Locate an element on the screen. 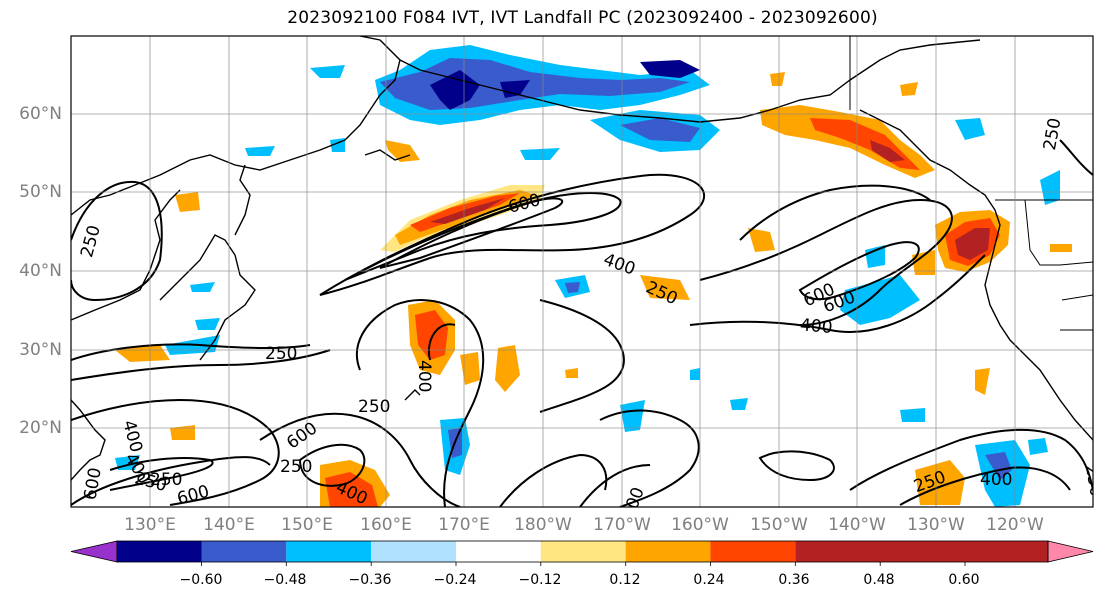 The height and width of the screenshot is (601, 1105). lon-label-180w: 180°W is located at coordinates (543, 525).